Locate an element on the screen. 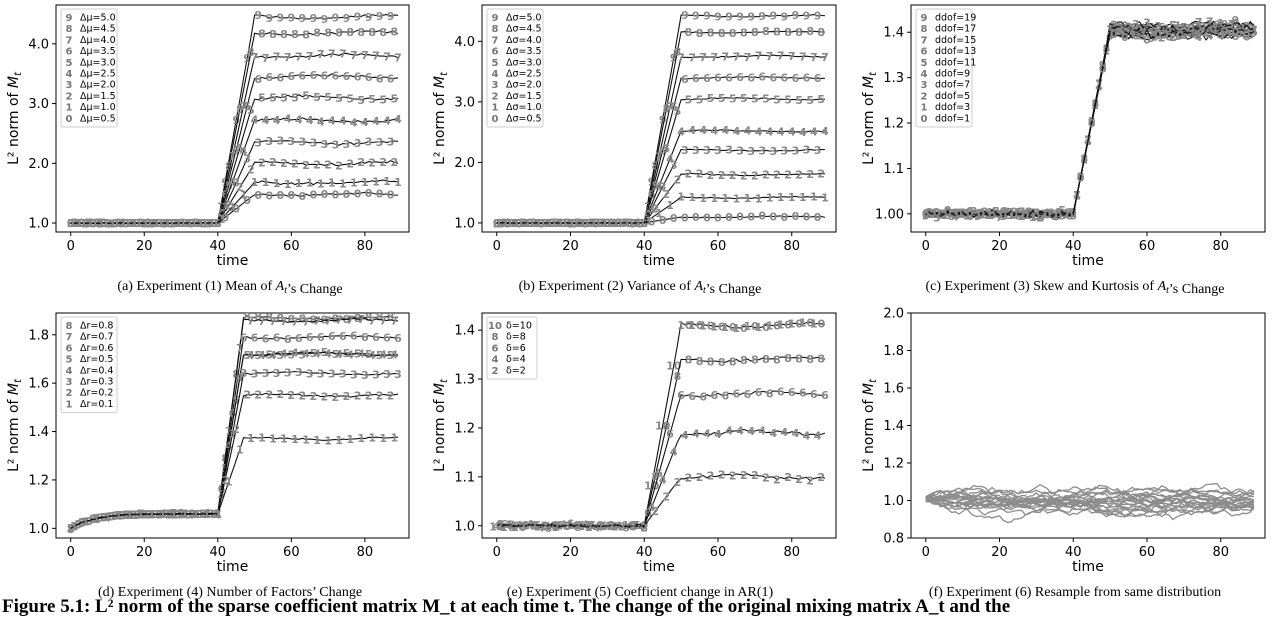 This screenshot has height=617, width=1285. series-line is located at coordinates (661, 501).